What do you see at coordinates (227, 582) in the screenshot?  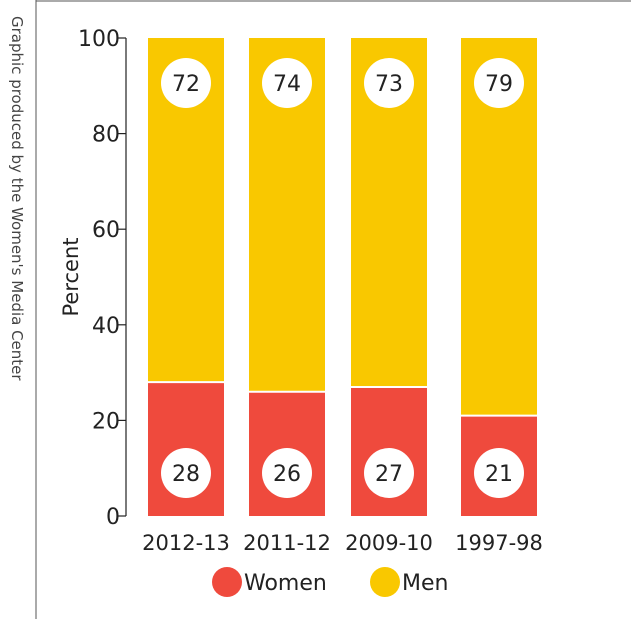 I see `legend-swatch-women` at bounding box center [227, 582].